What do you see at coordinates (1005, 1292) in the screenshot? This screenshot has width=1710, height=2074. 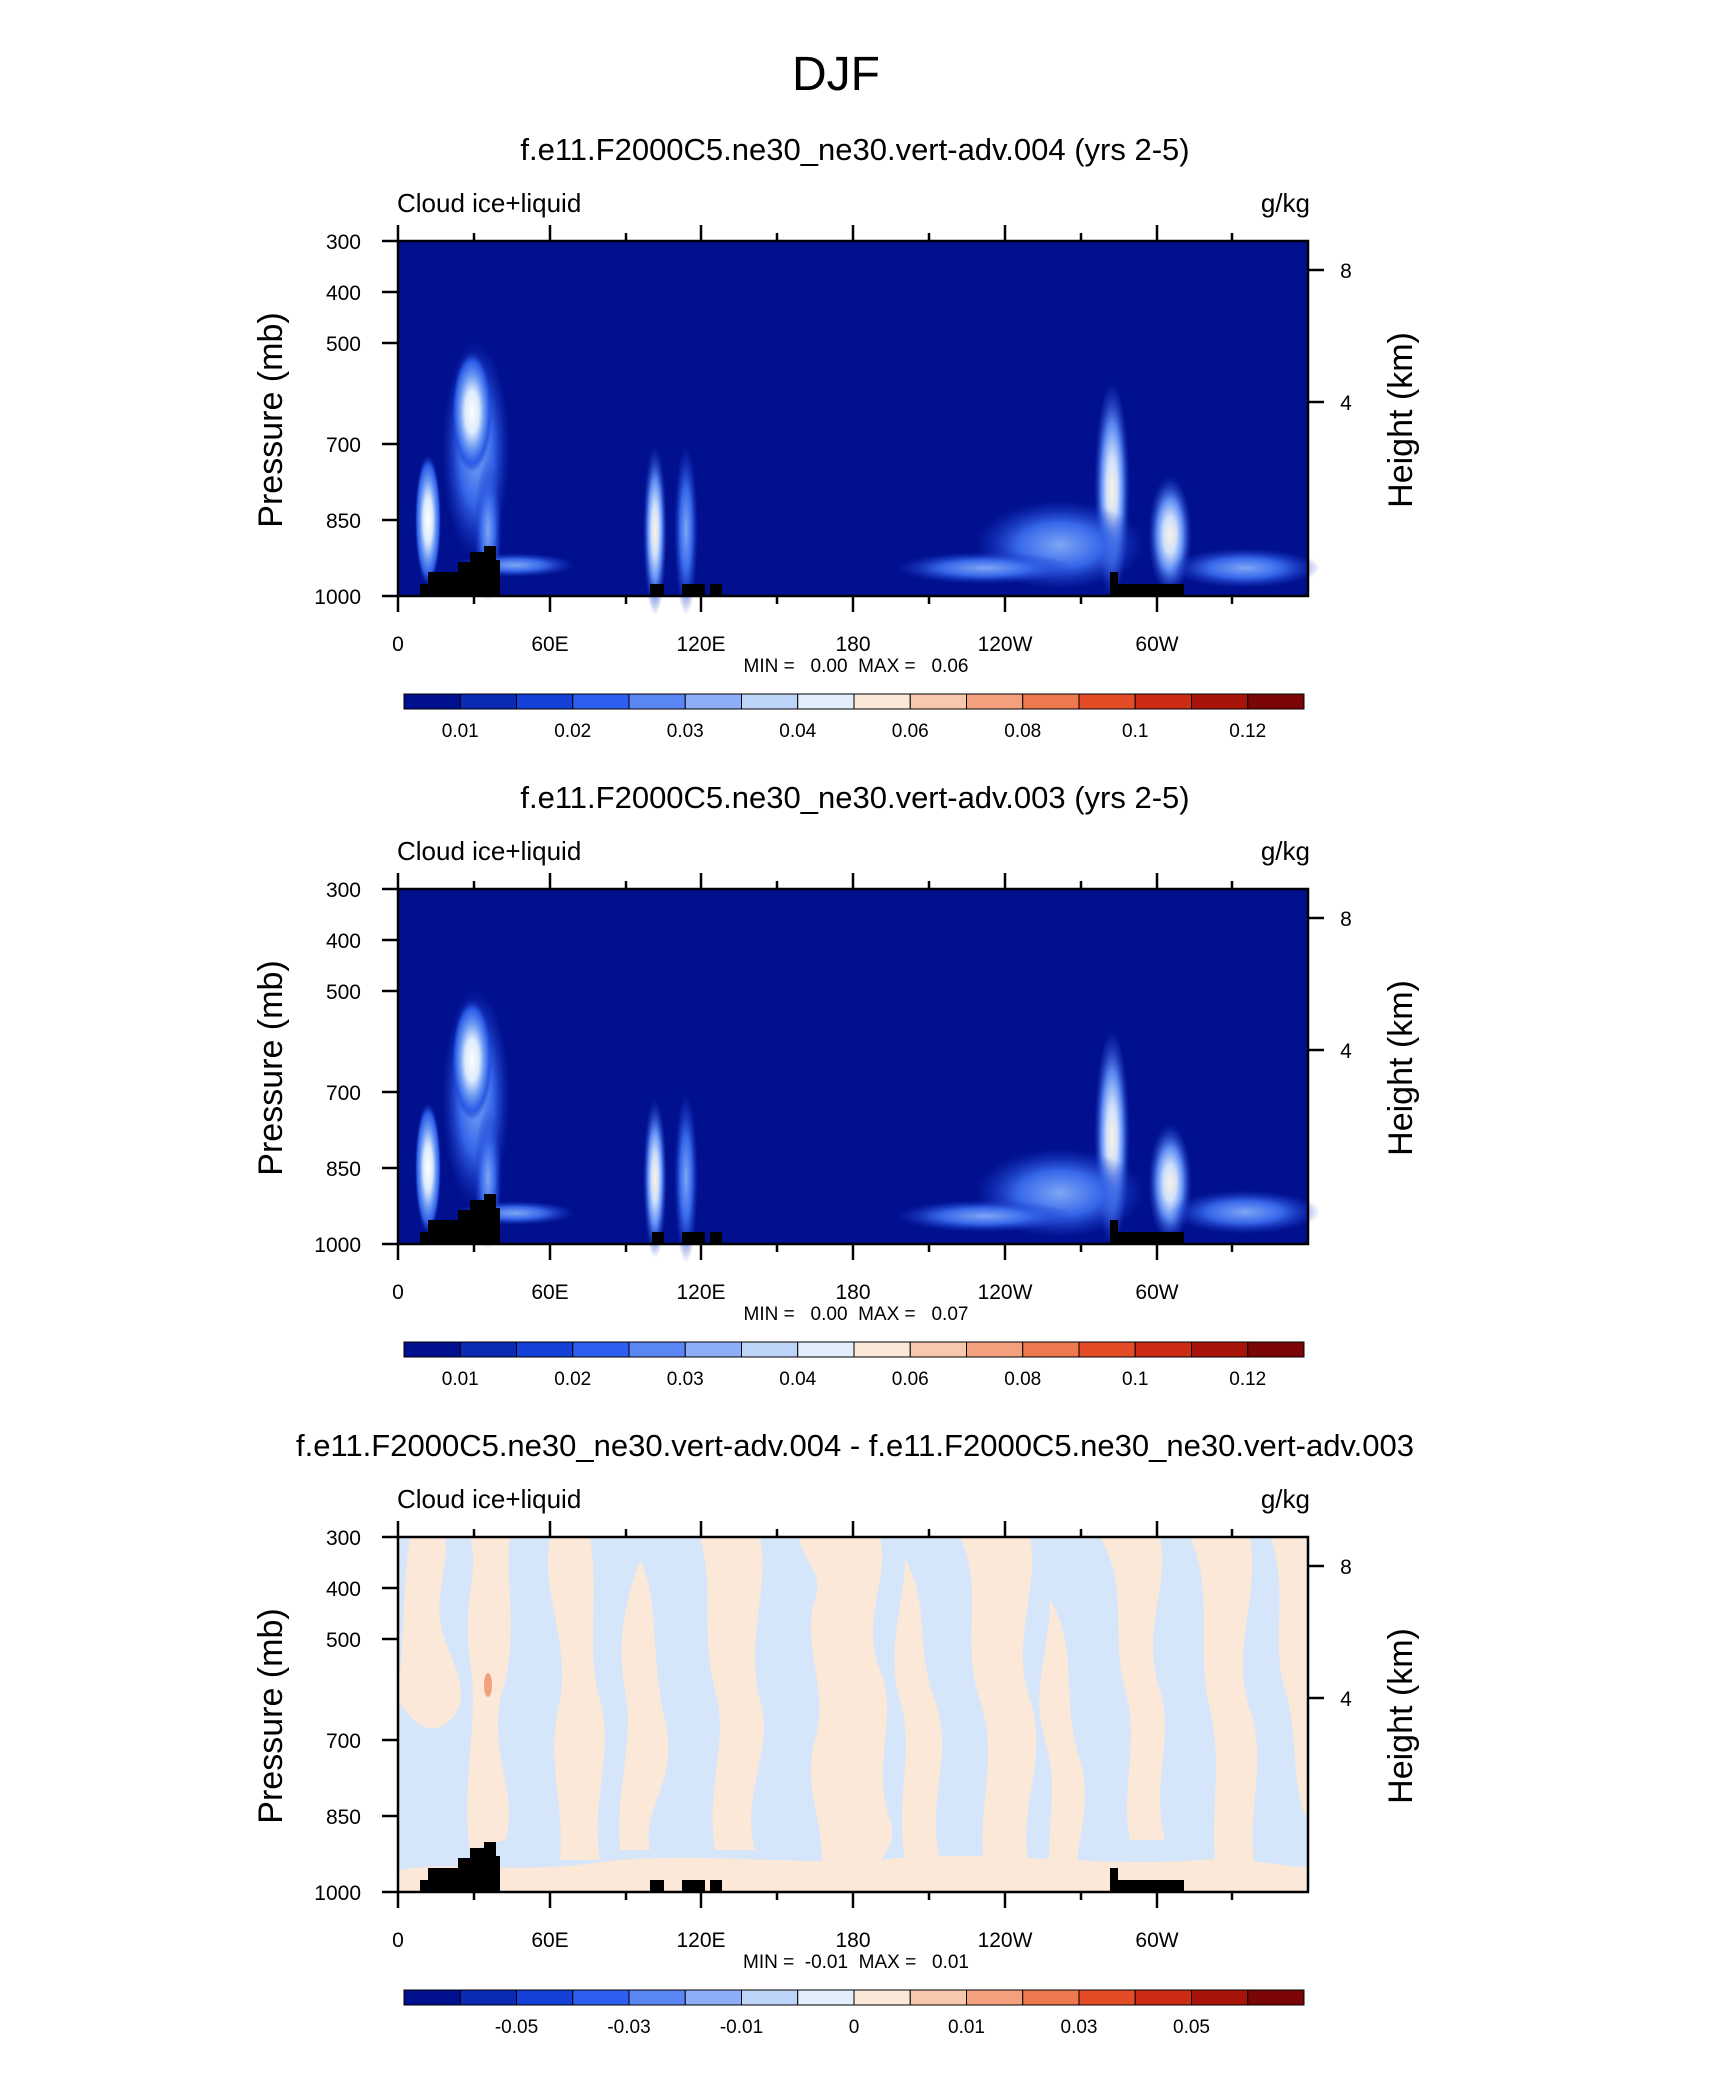 I see `panel-2-xtick-label: 120W` at bounding box center [1005, 1292].